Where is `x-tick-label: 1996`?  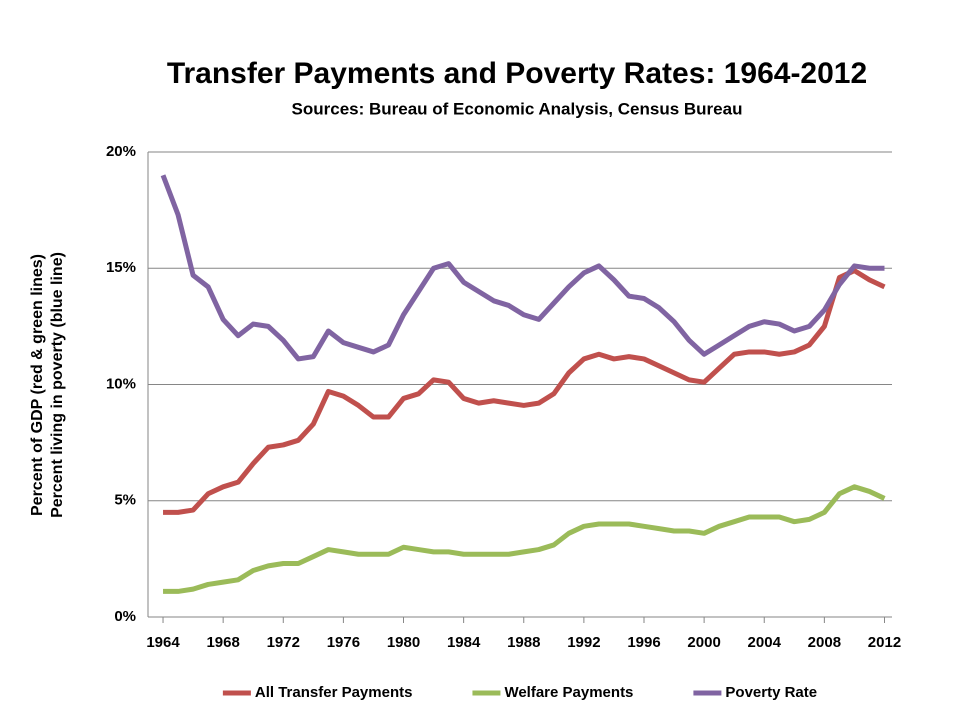 x-tick-label: 1996 is located at coordinates (643, 642).